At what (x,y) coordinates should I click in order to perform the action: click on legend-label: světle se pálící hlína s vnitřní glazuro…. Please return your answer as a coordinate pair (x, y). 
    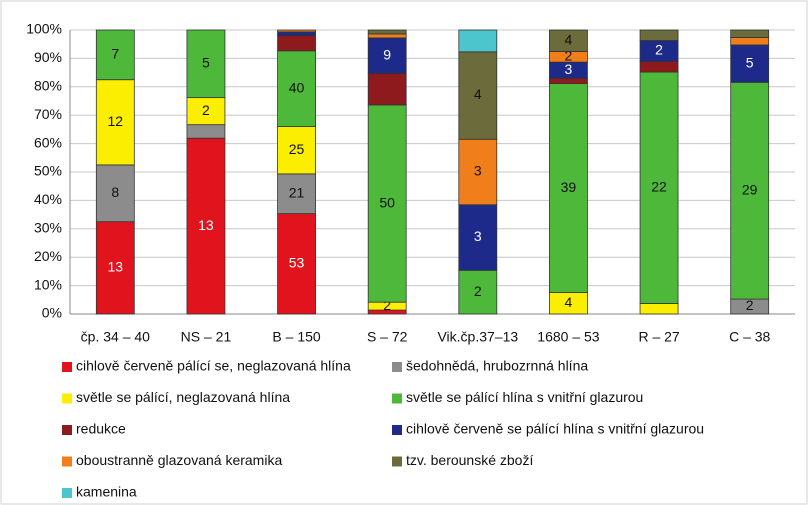
    Looking at the image, I should click on (524, 397).